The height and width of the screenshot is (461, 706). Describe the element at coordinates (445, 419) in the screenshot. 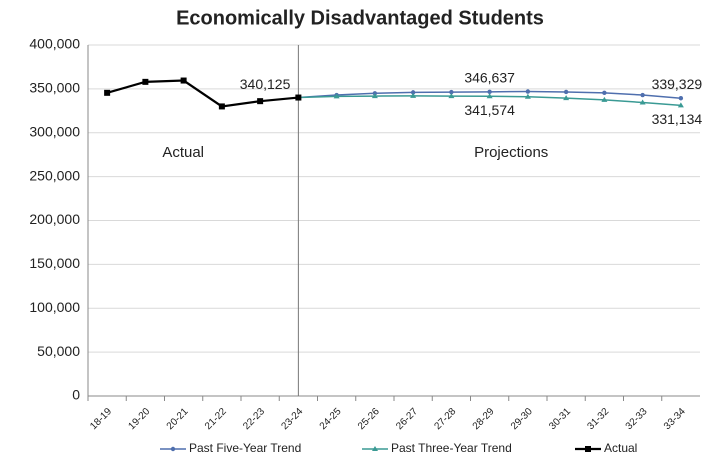

I see `x-tick-label: 27-28` at that location.